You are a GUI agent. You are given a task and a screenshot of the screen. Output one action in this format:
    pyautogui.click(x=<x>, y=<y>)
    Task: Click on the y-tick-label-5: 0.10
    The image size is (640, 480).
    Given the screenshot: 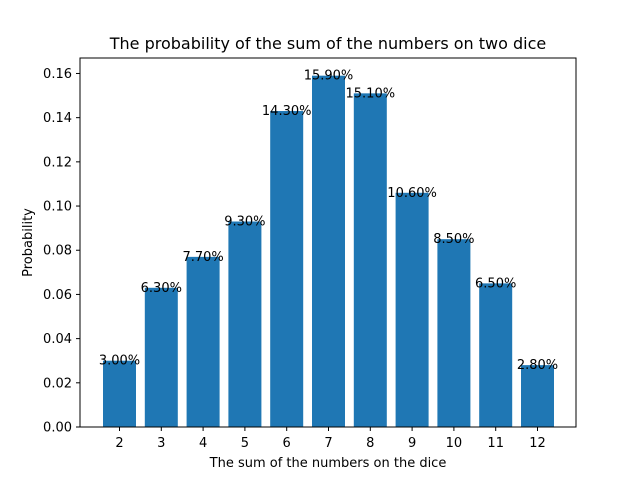 What is the action you would take?
    pyautogui.click(x=57, y=207)
    